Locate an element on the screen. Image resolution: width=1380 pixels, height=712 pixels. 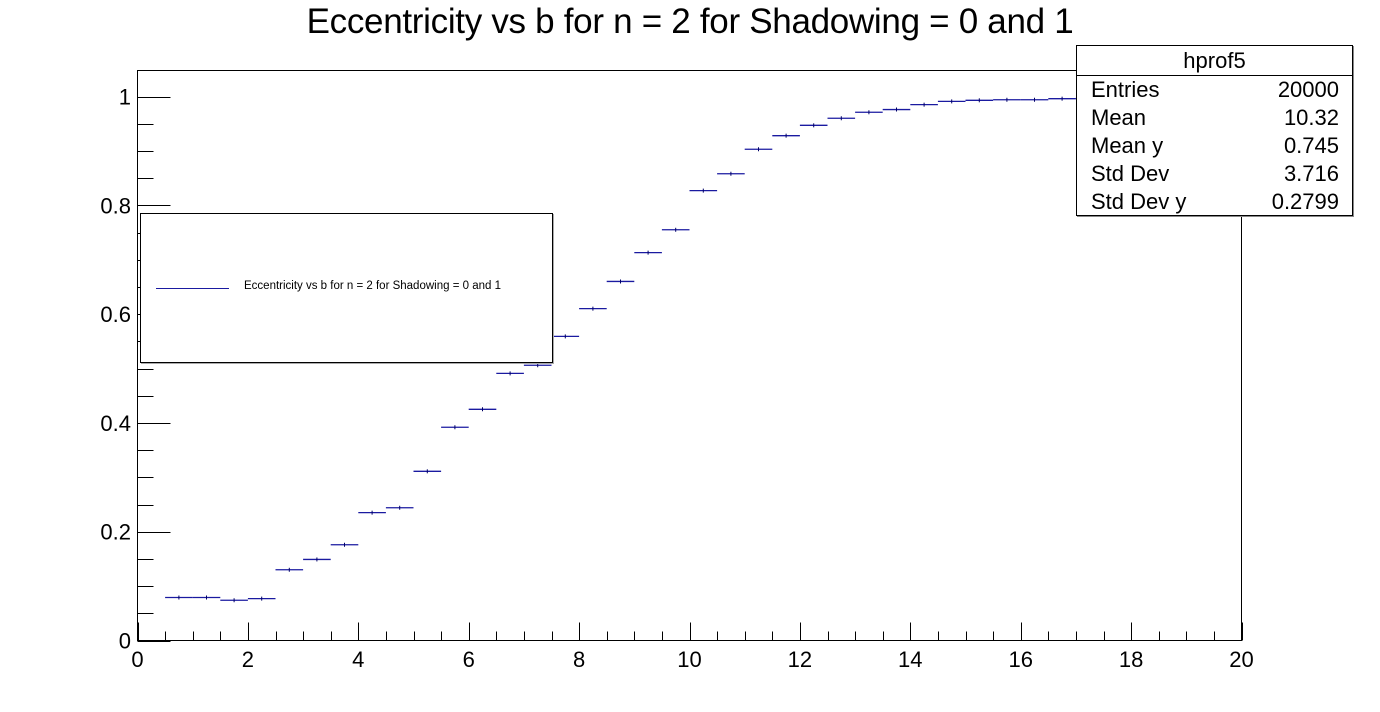
x-tick-label: 20 is located at coordinates (1241, 659).